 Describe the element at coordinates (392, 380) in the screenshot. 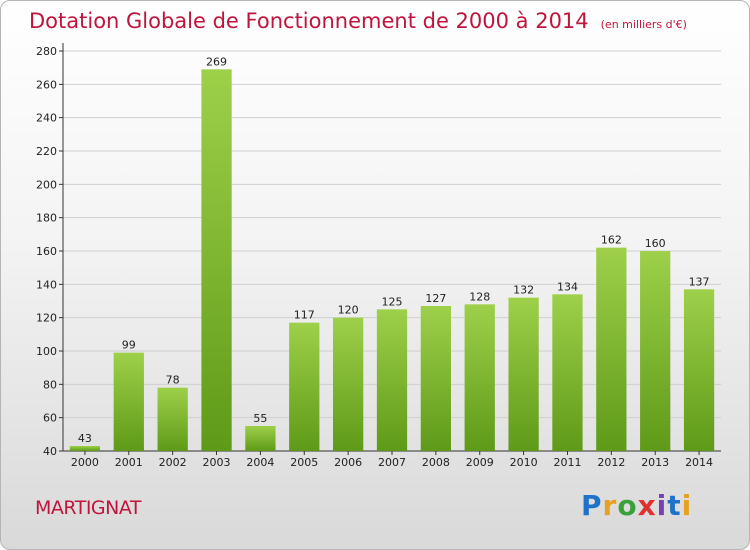

I see `bar-2007` at that location.